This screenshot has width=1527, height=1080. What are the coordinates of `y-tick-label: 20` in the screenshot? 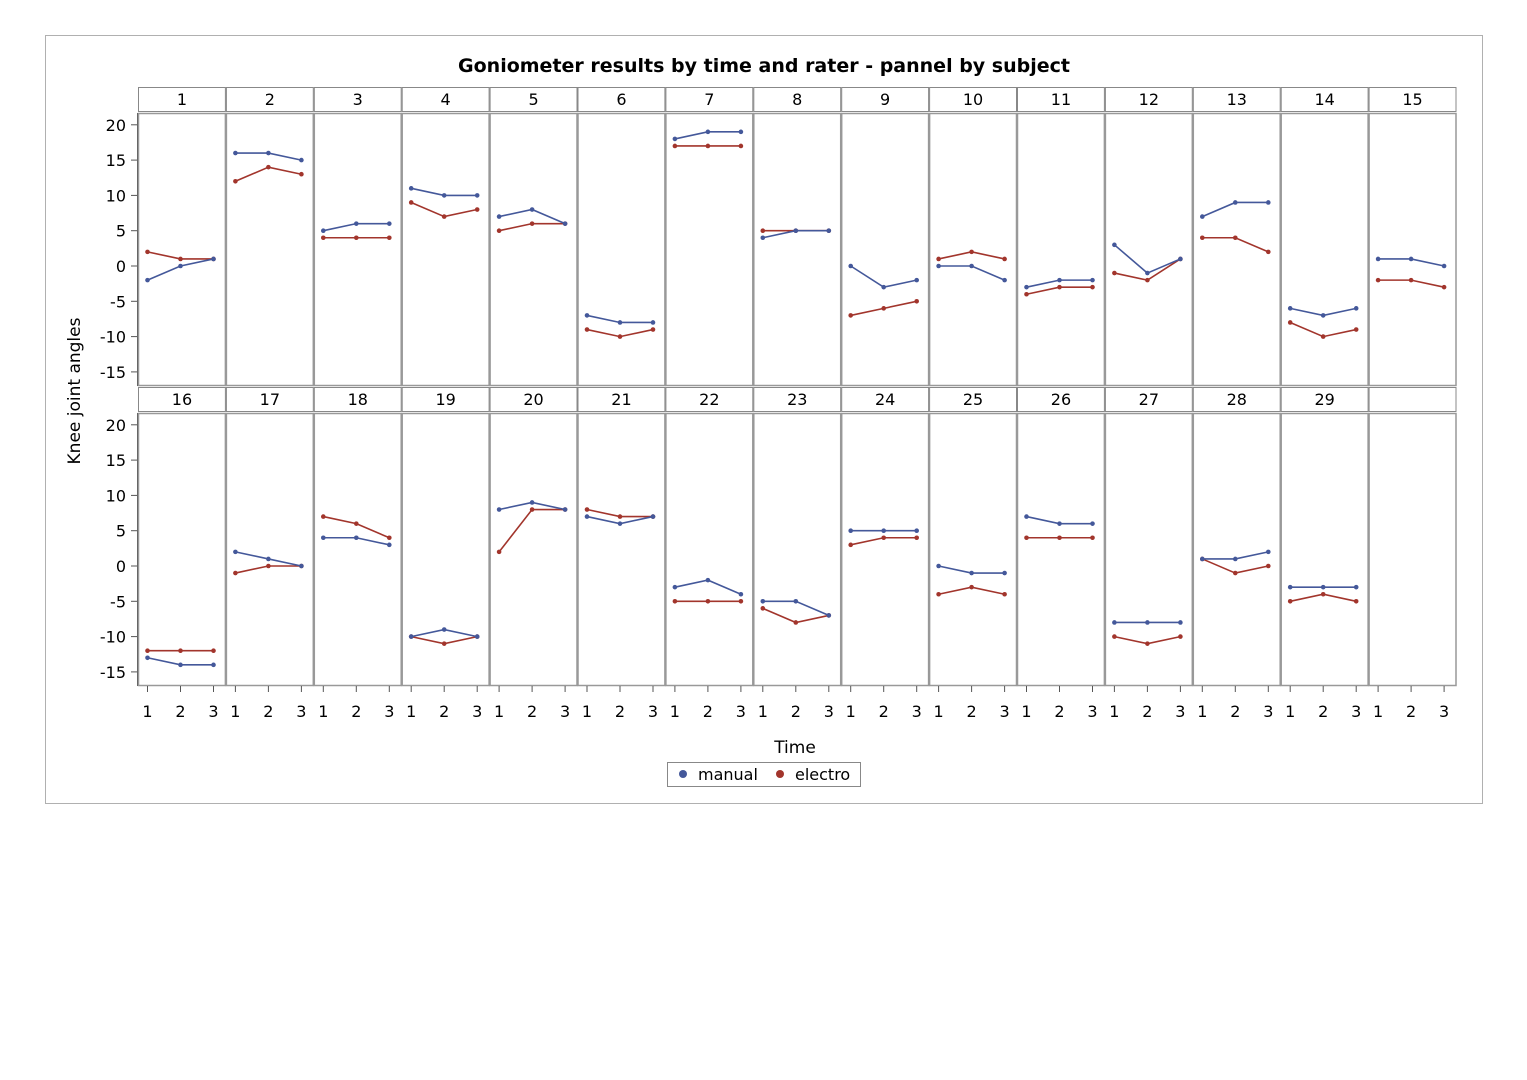 It's located at (116, 425).